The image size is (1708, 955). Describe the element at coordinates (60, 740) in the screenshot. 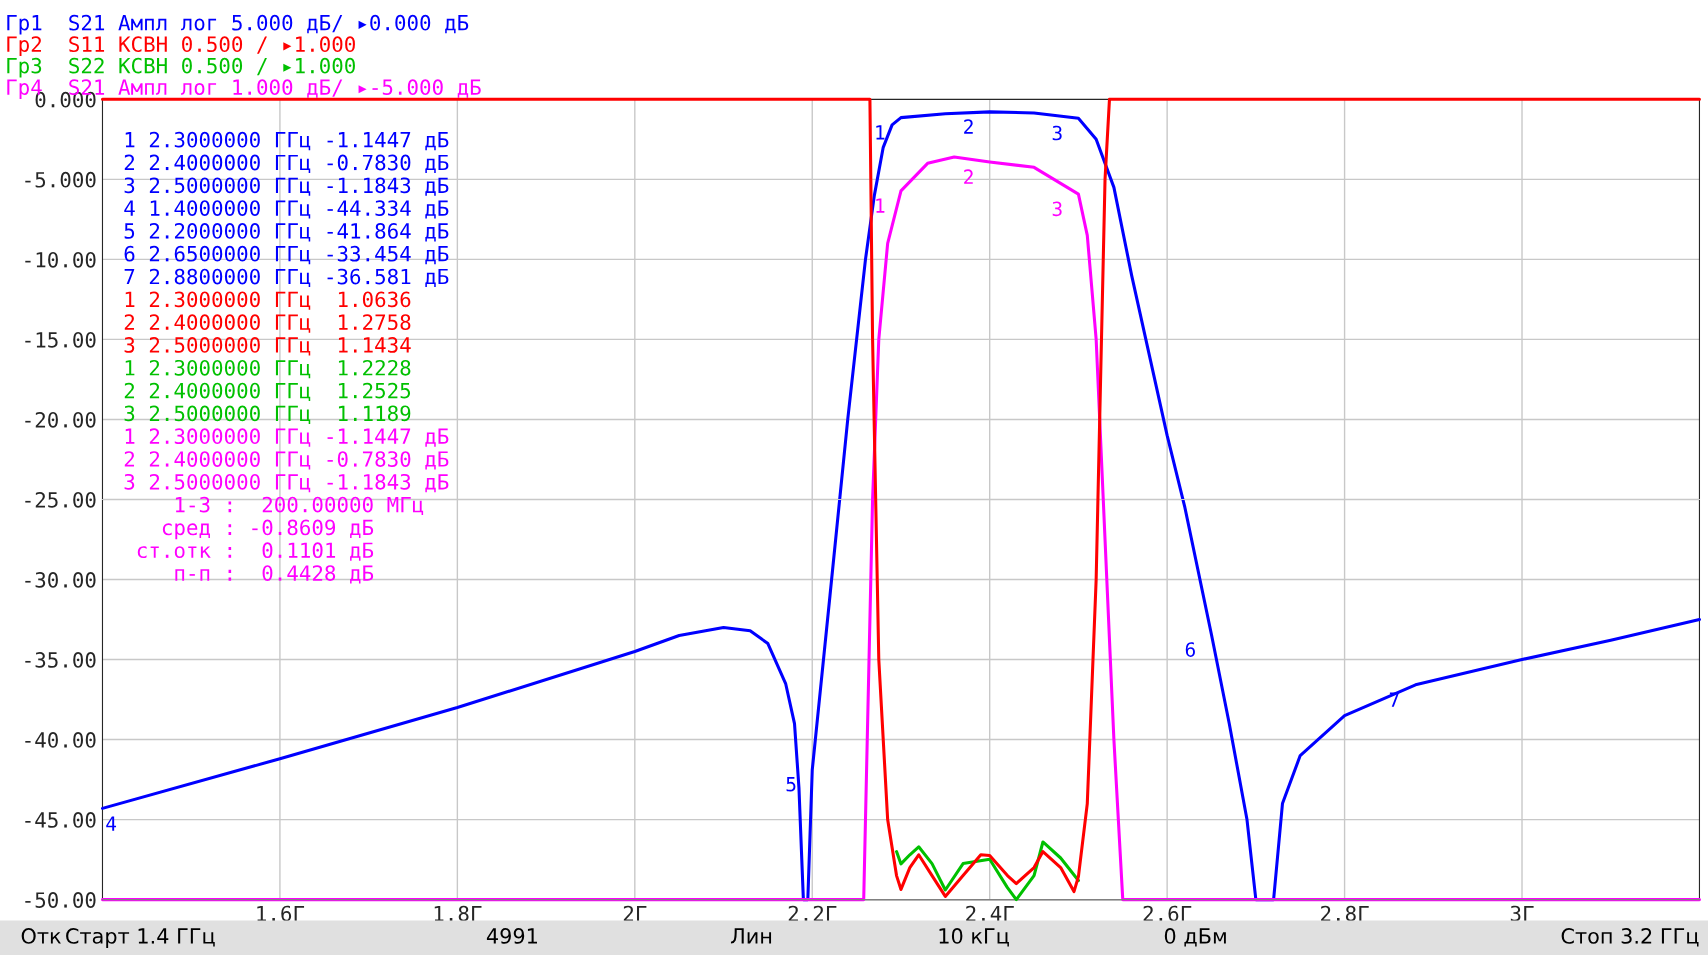

I see `y-tick-label: -40.00` at that location.